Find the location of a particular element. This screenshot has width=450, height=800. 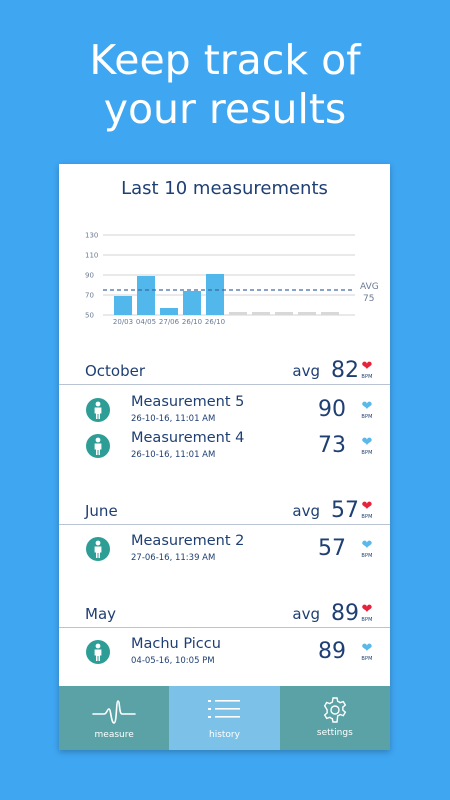

tab-bar: measure history setting is located at coordinates (224, 718).